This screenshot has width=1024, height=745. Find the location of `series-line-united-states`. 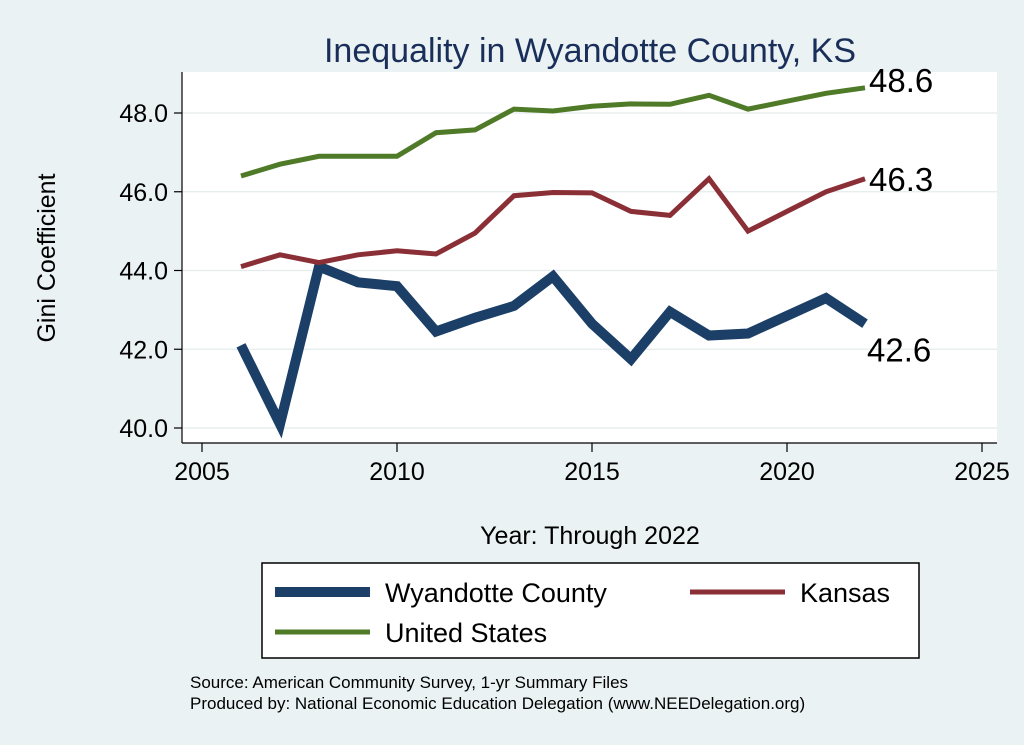

series-line-united-states is located at coordinates (553, 132).